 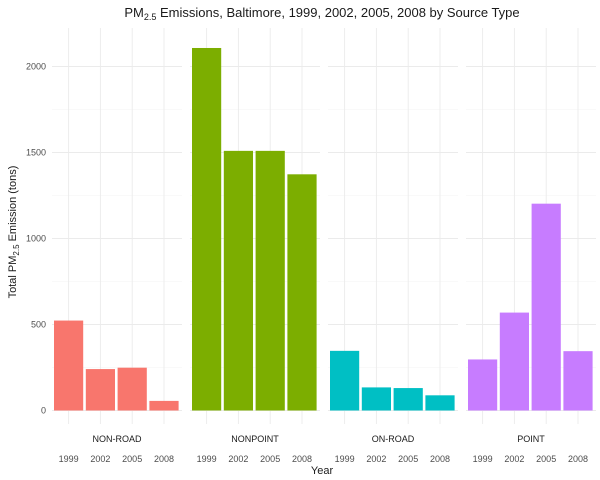 I want to click on bar-nonpoint-1999, so click(x=207, y=229).